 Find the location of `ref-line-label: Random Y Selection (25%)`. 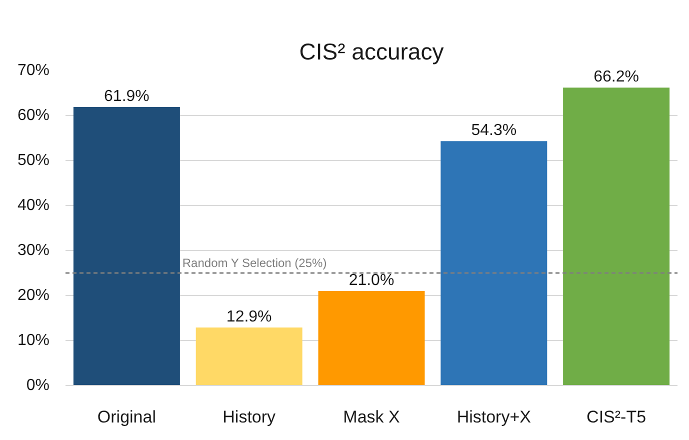

ref-line-label: Random Y Selection (25%) is located at coordinates (254, 263).